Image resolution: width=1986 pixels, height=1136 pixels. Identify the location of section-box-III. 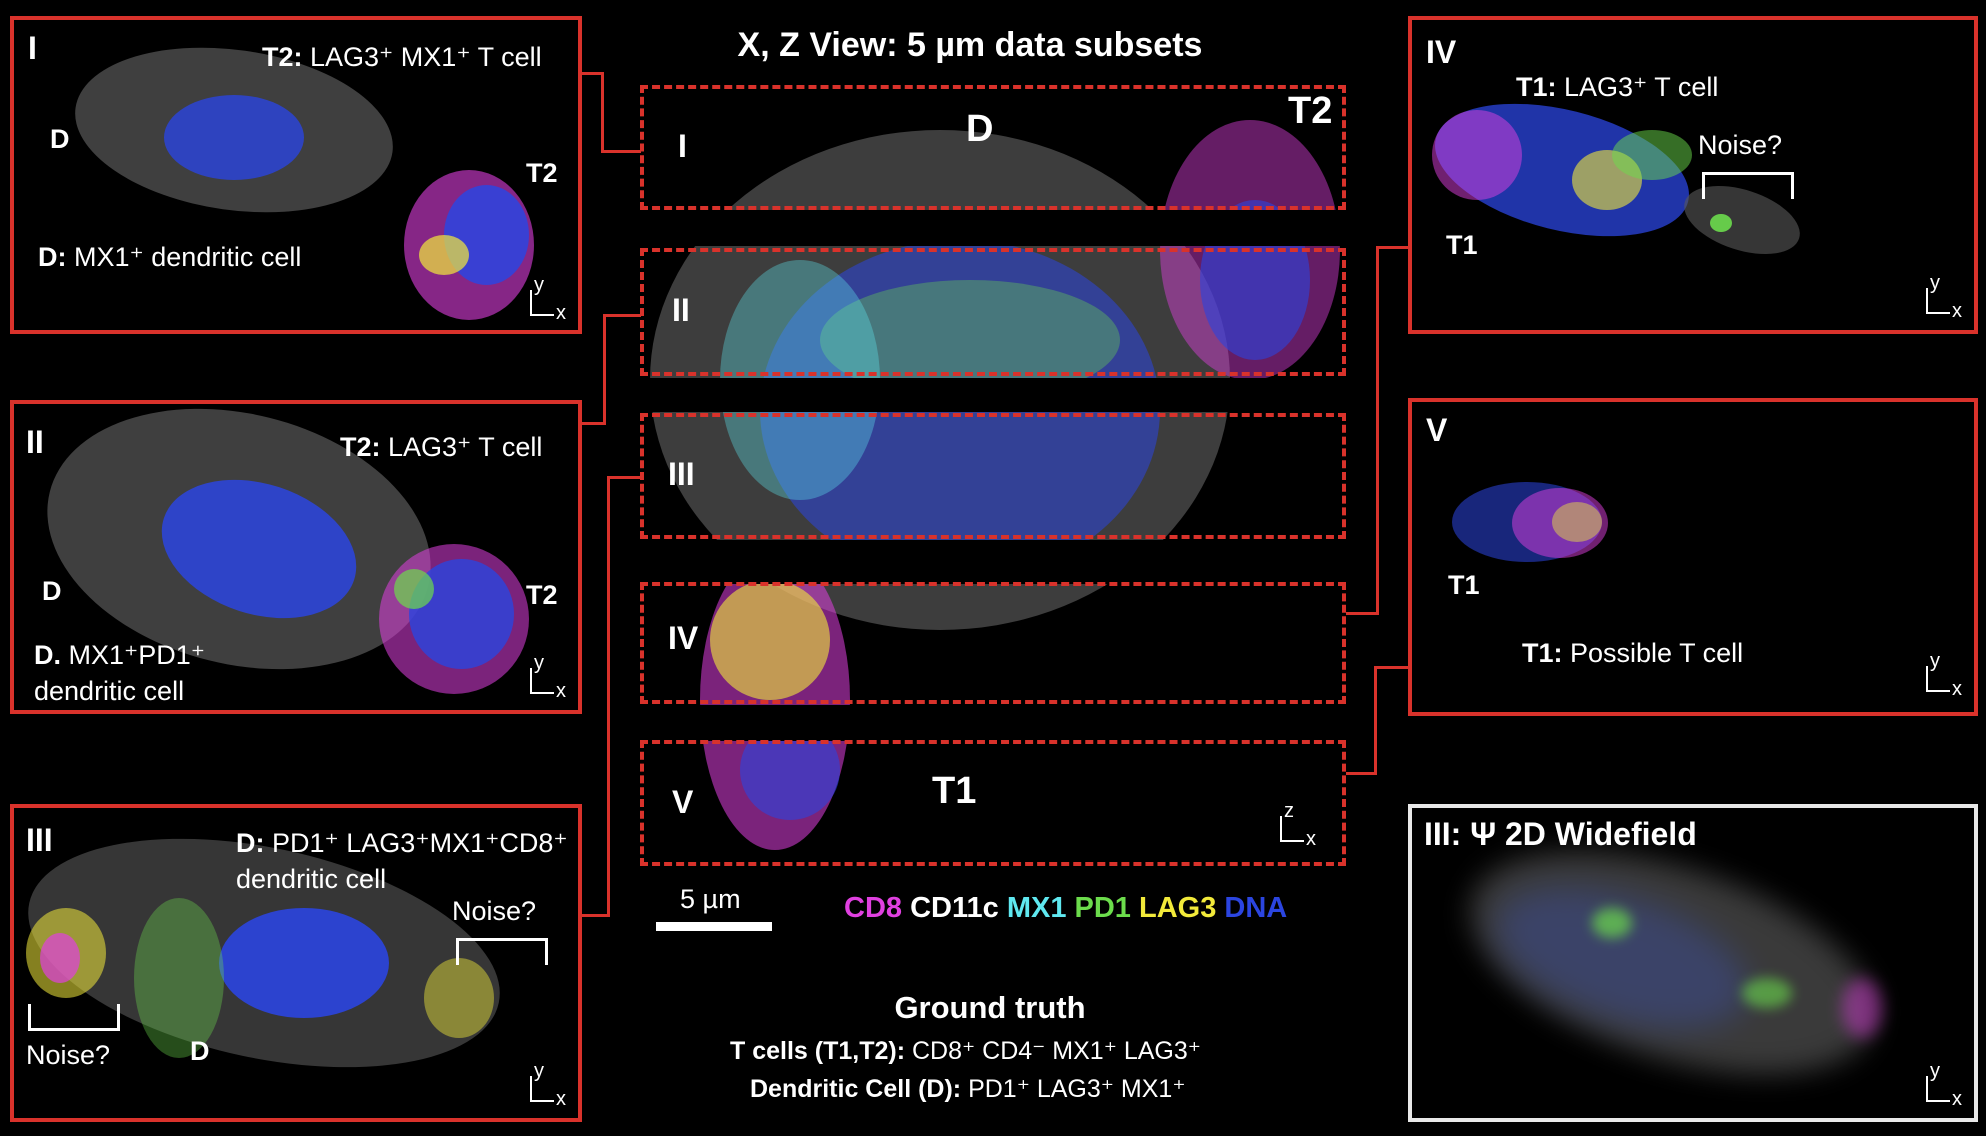
(993, 476).